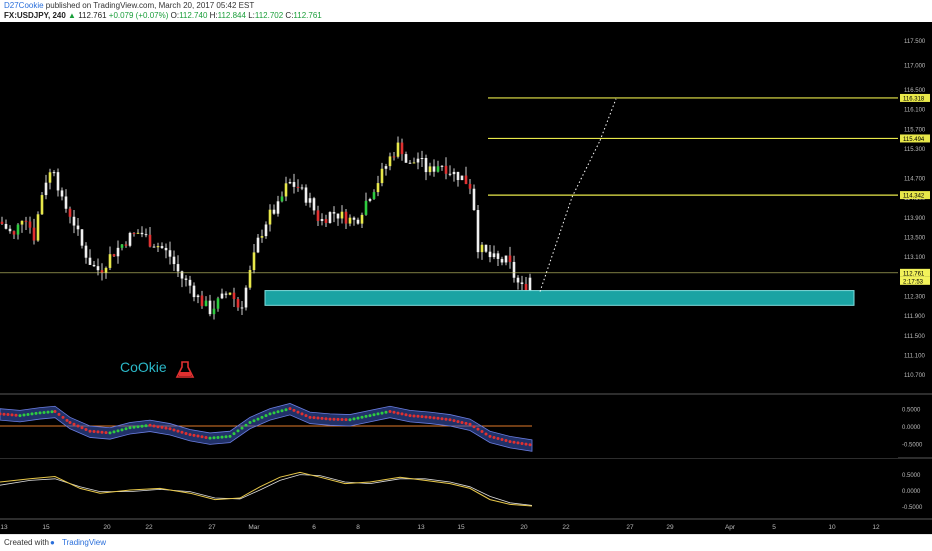 The image size is (932, 551). I want to click on price-tick-label: 113.900, so click(915, 219).